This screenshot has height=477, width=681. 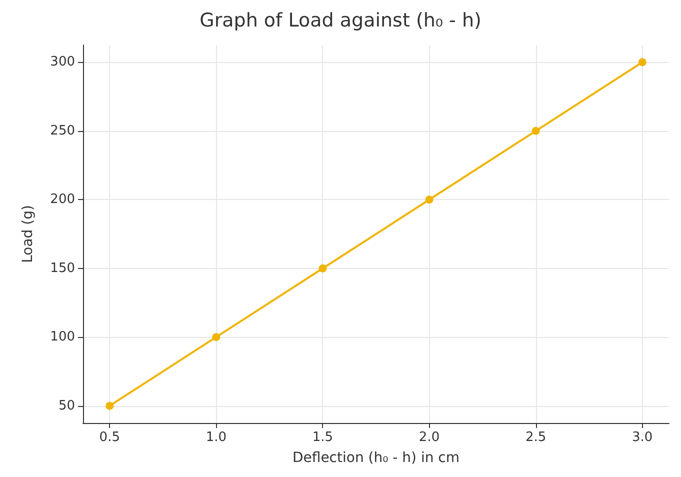 What do you see at coordinates (62, 130) in the screenshot?
I see `y-tick-label: 250` at bounding box center [62, 130].